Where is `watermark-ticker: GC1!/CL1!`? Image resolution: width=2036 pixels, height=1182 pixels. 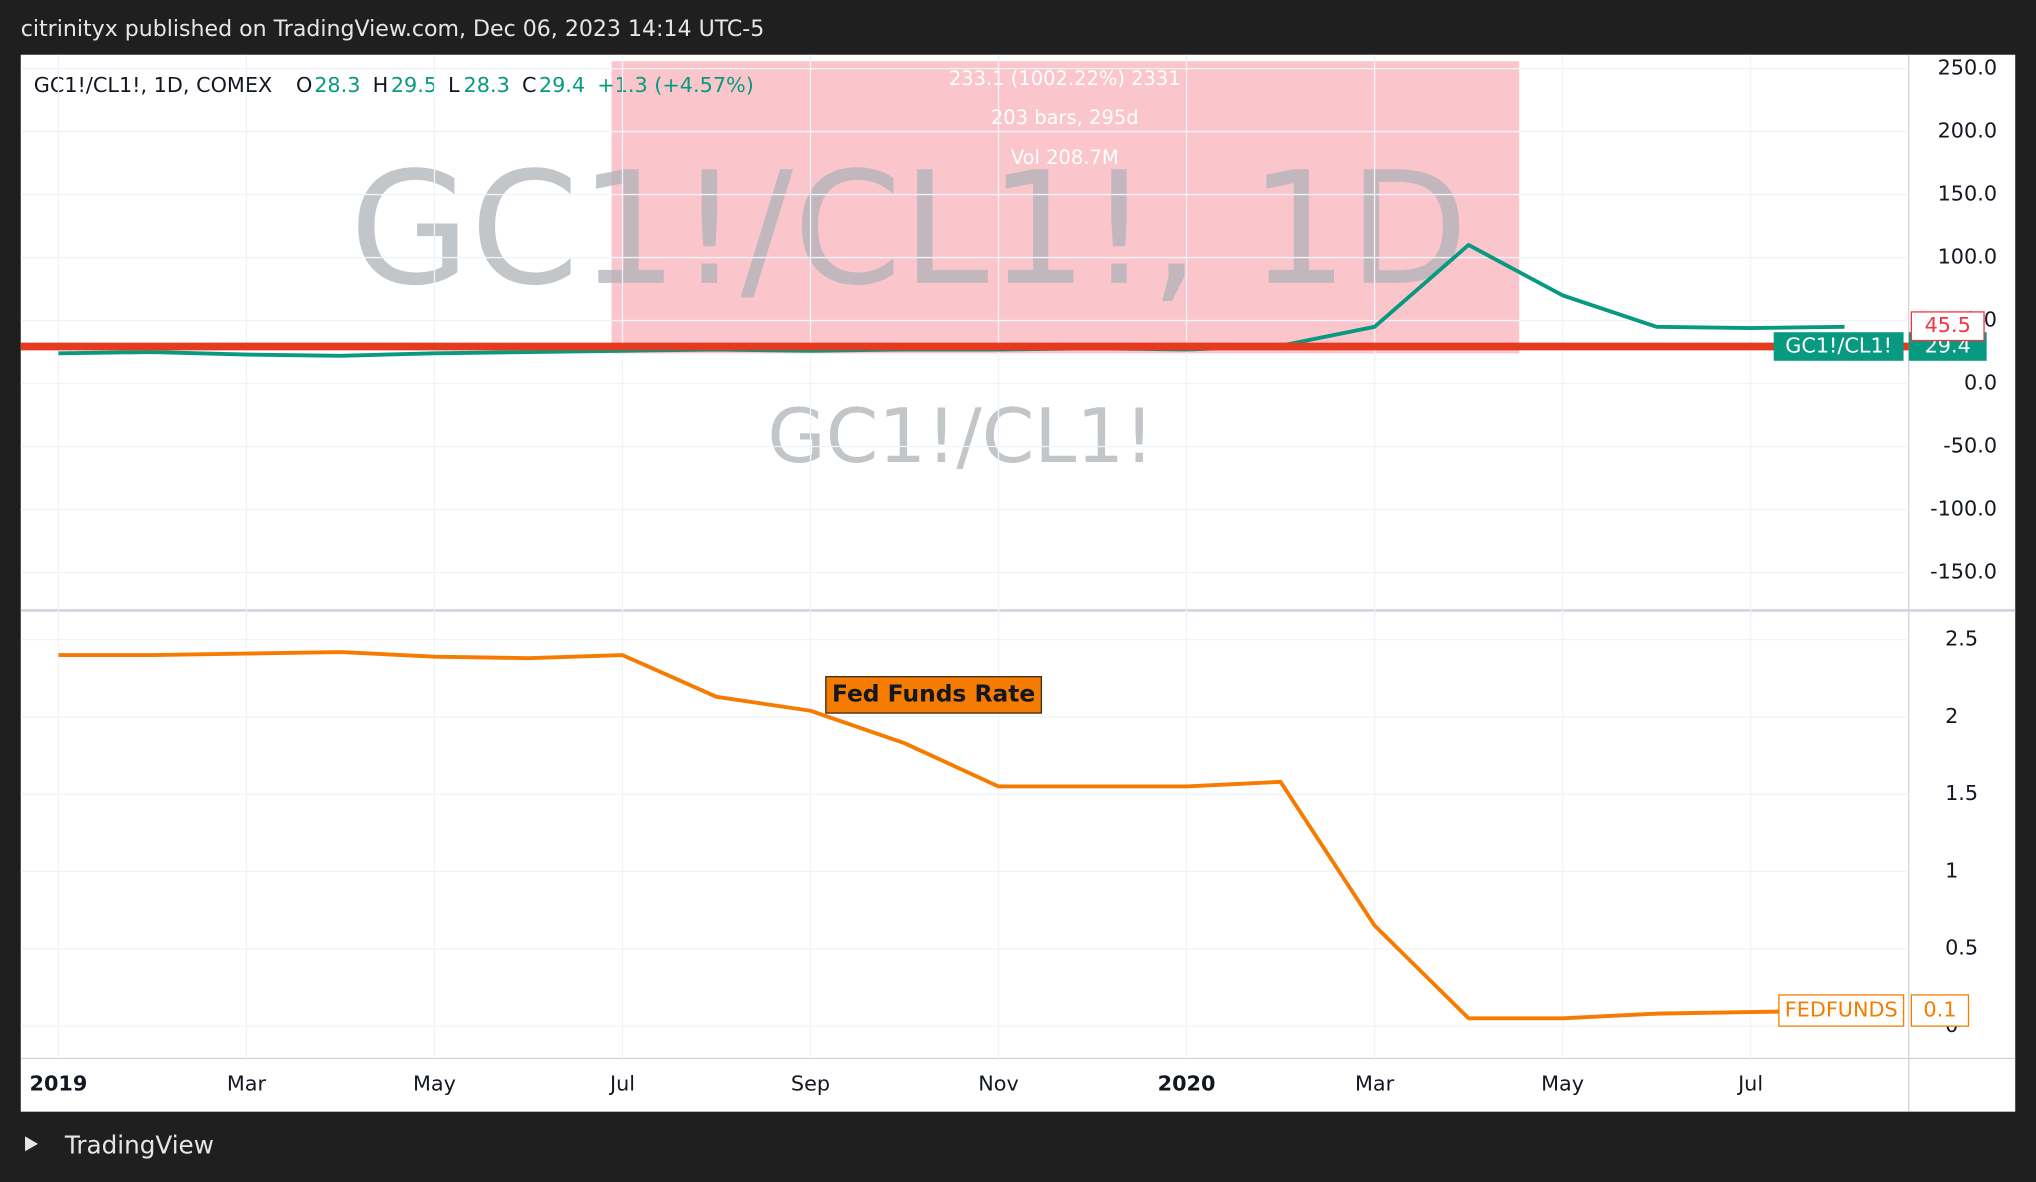 watermark-ticker: GC1!/CL1! is located at coordinates (960, 436).